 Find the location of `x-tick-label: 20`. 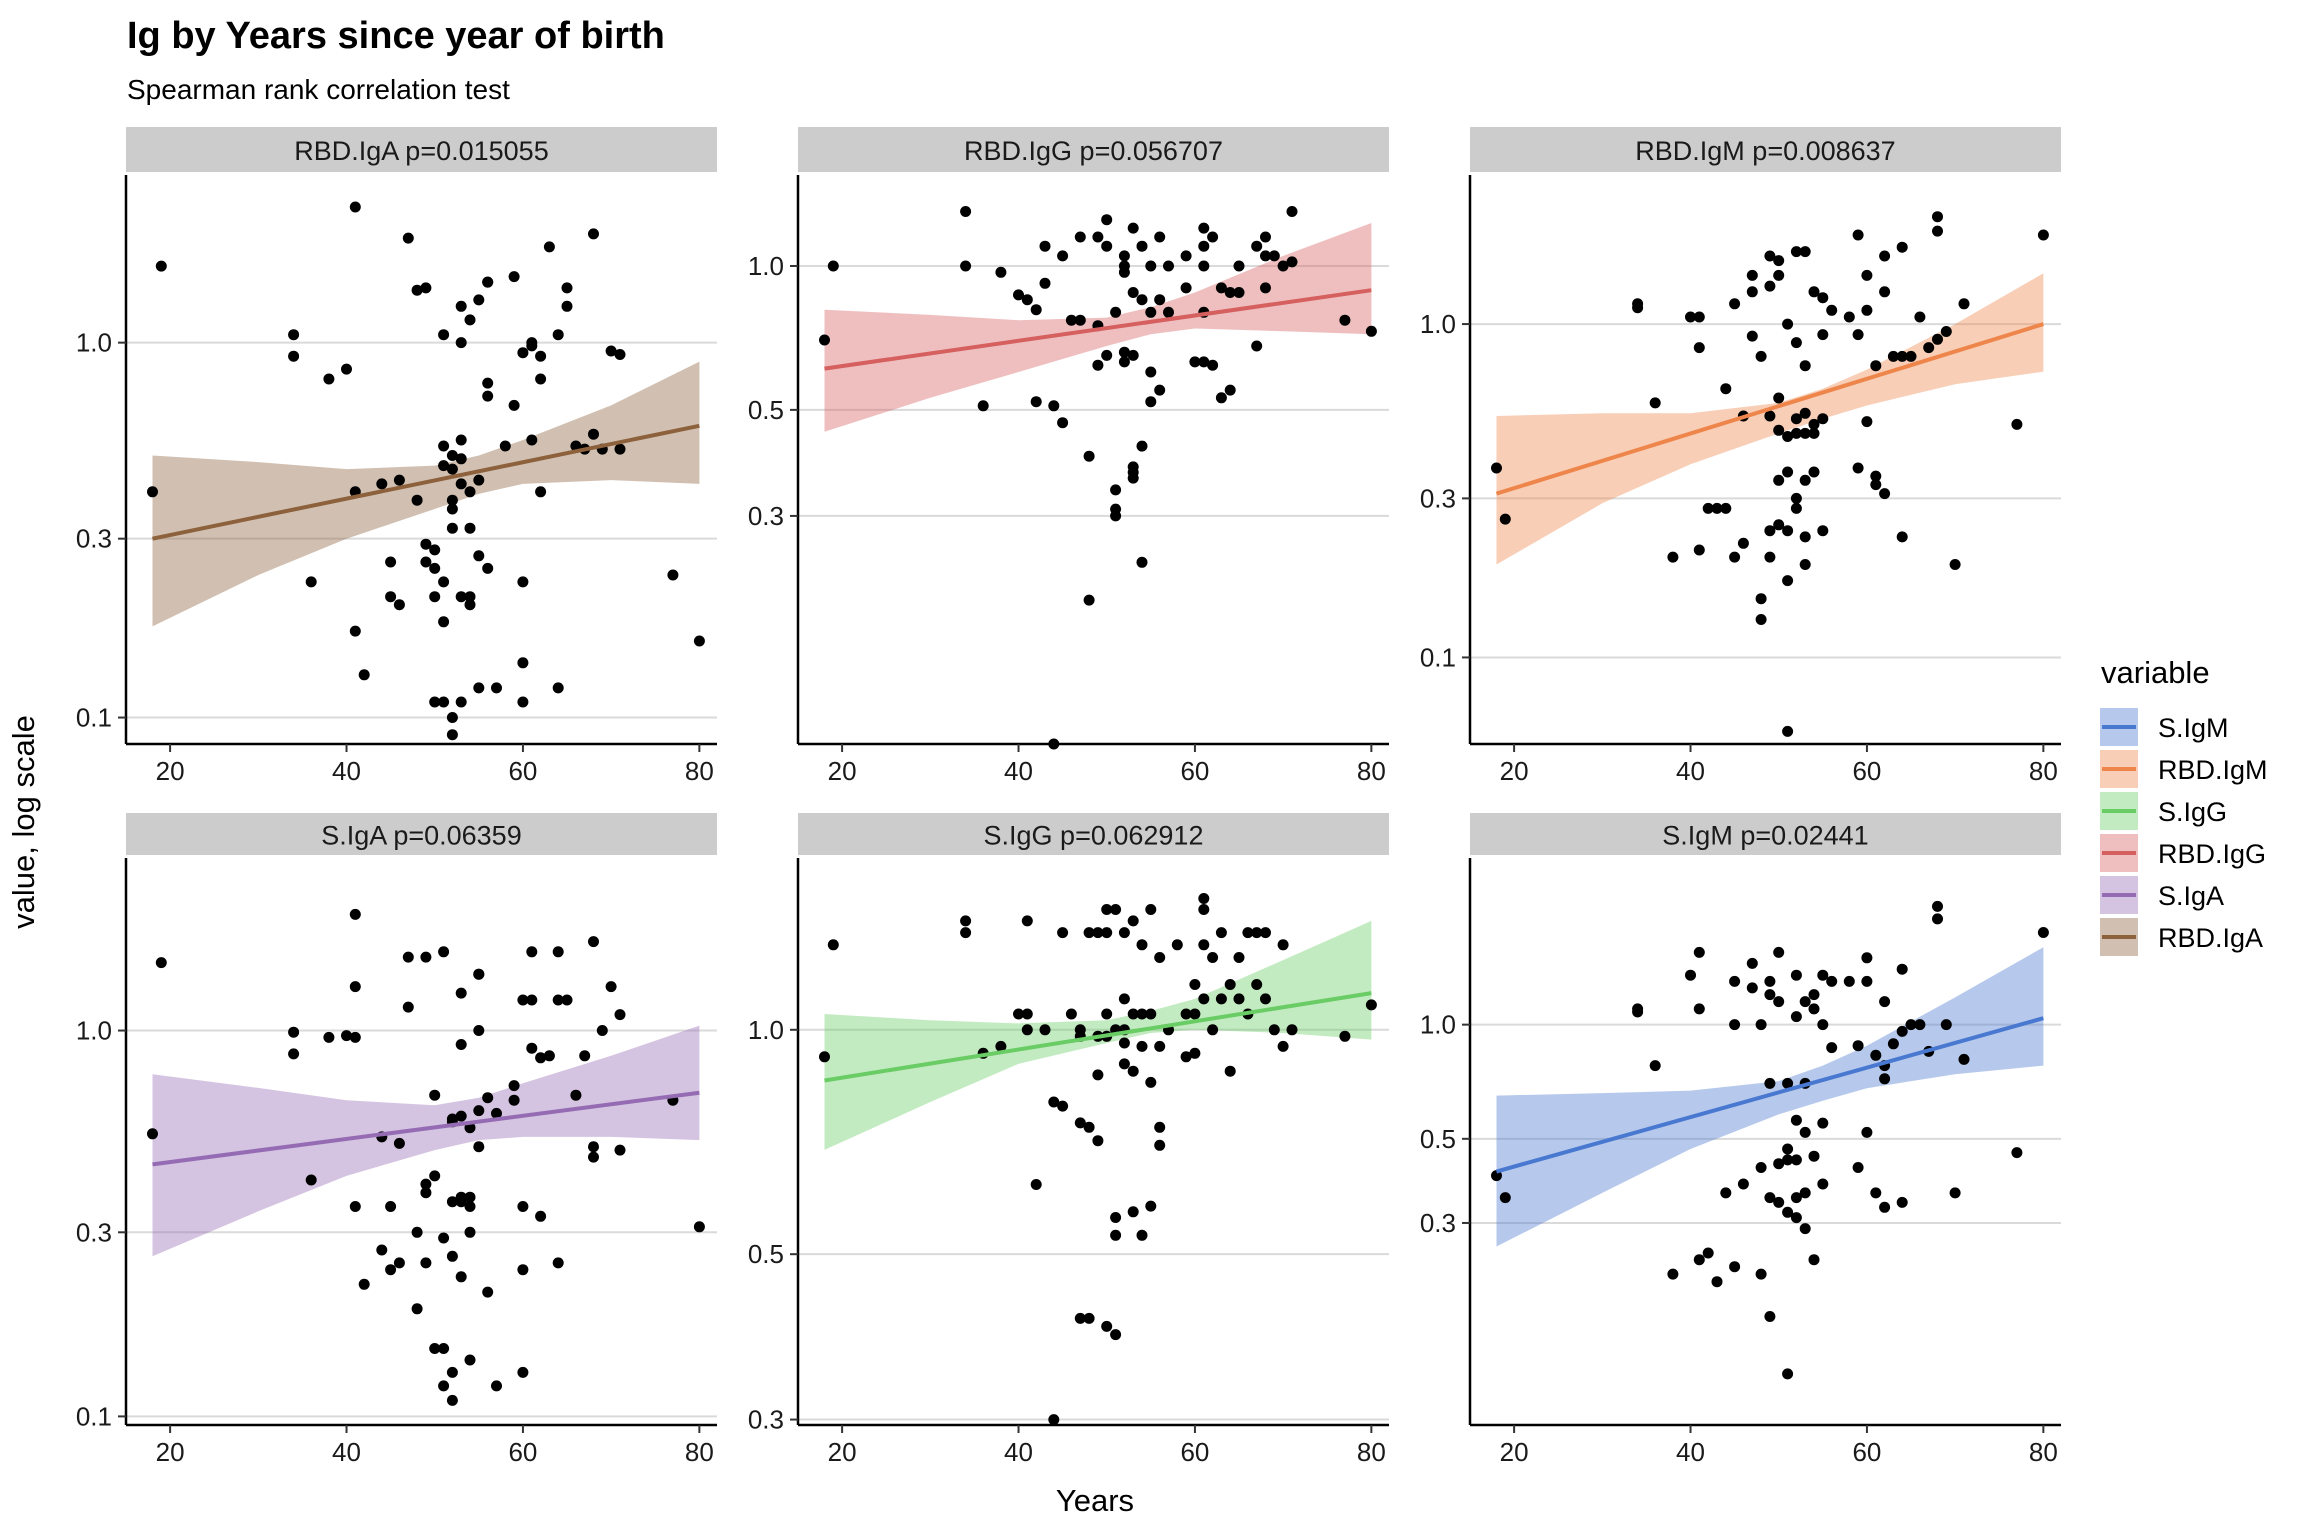

x-tick-label: 20 is located at coordinates (842, 771).